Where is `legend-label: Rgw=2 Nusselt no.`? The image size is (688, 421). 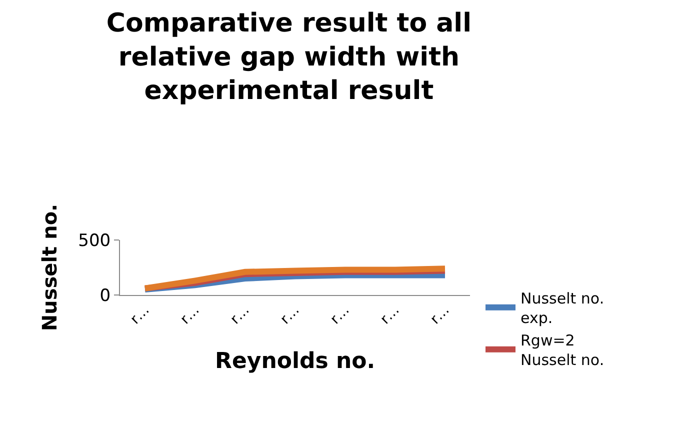
legend-label: Rgw=2 Nusselt no. is located at coordinates (562, 350).